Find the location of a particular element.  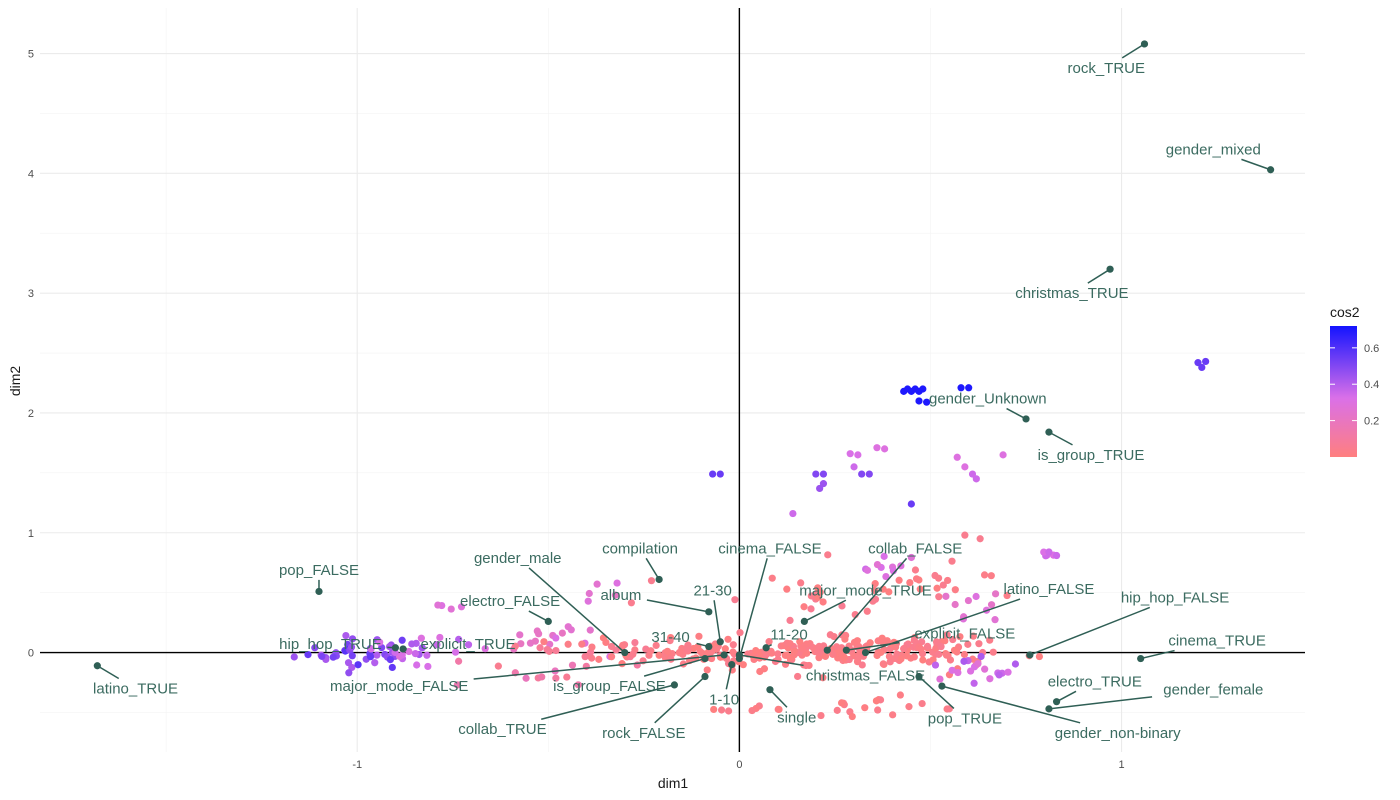

y-axis-title: dim2 is located at coordinates (15, 381).